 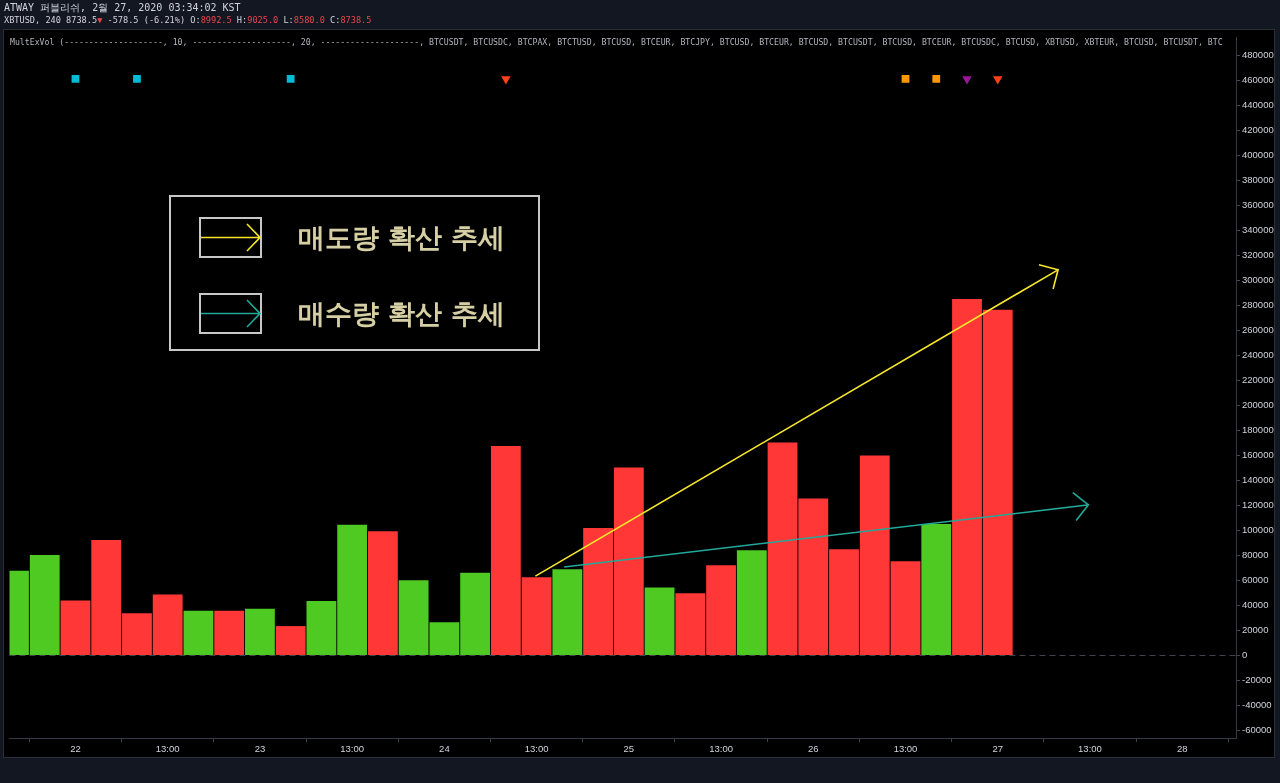 What do you see at coordinates (1257, 730) in the screenshot?
I see `y-tick-label: -60000` at bounding box center [1257, 730].